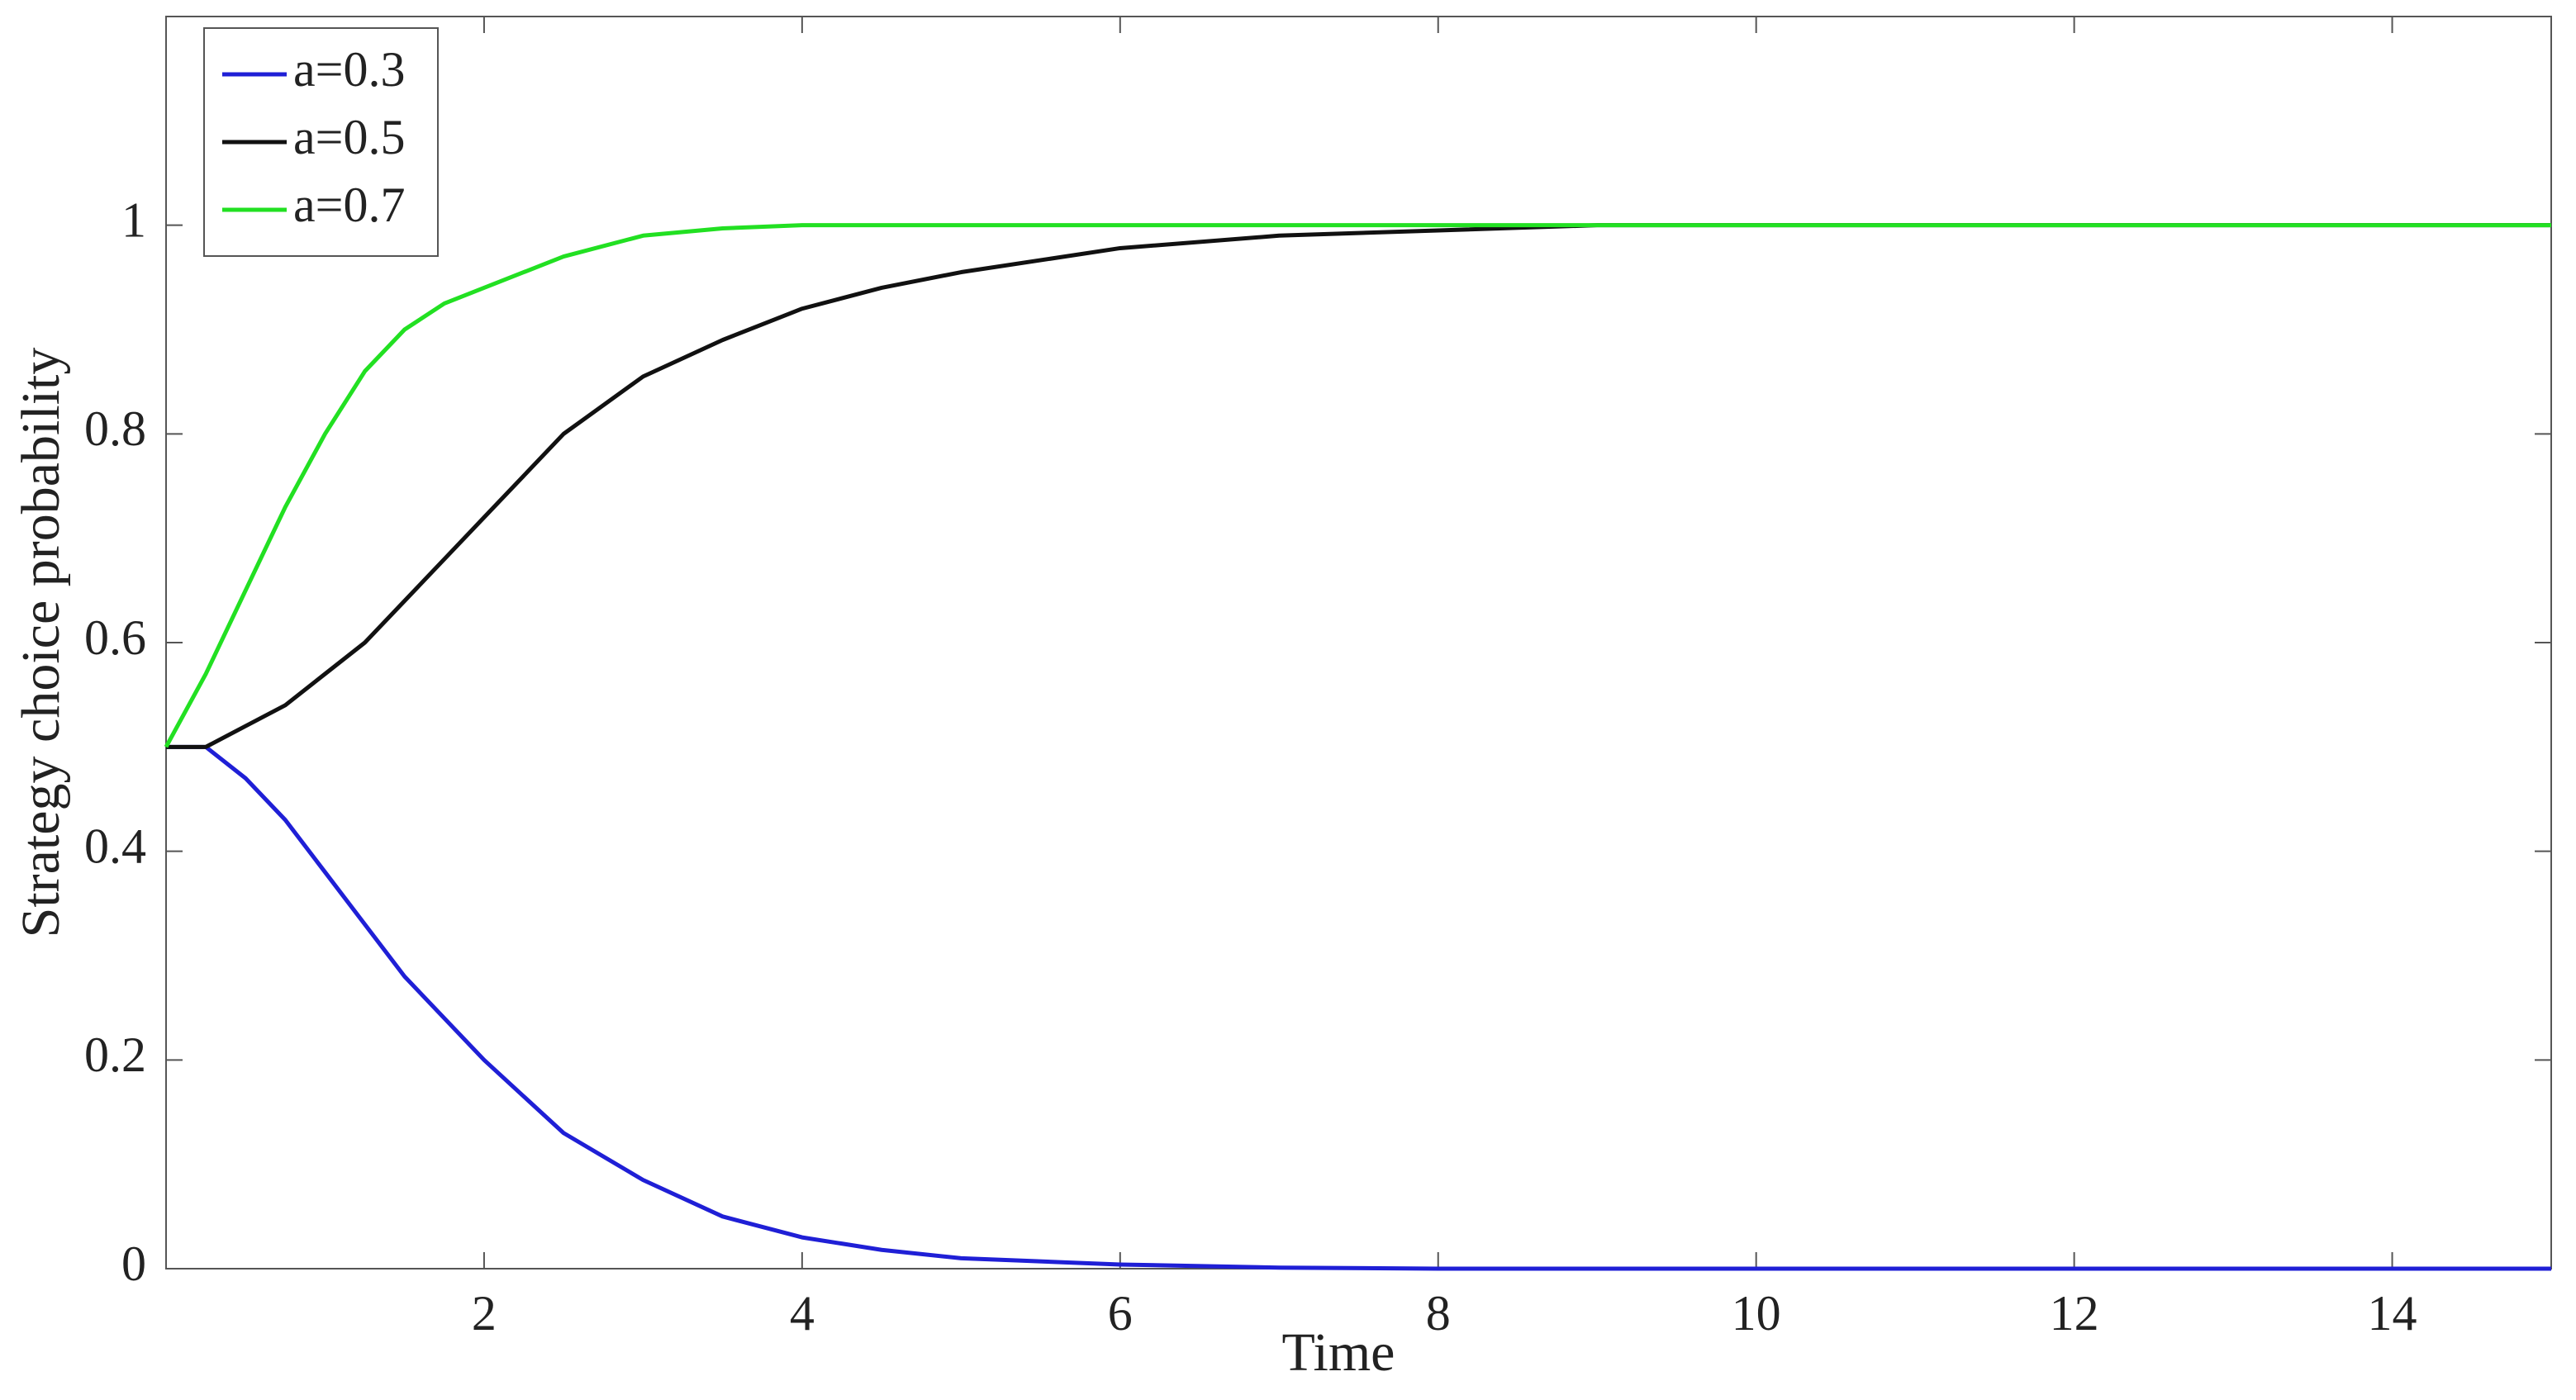  I want to click on legend-label: a=0.5, so click(349, 137).